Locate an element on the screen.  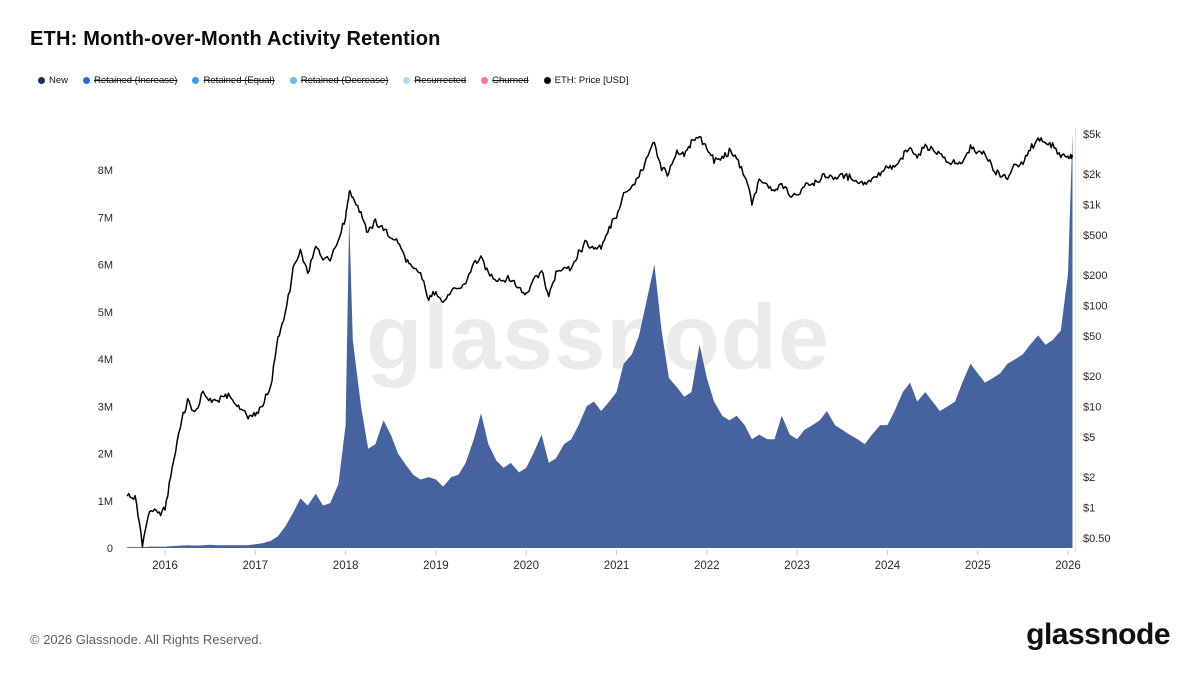
legend-item-retained-increase: Retained (Increase) is located at coordinates (130, 80).